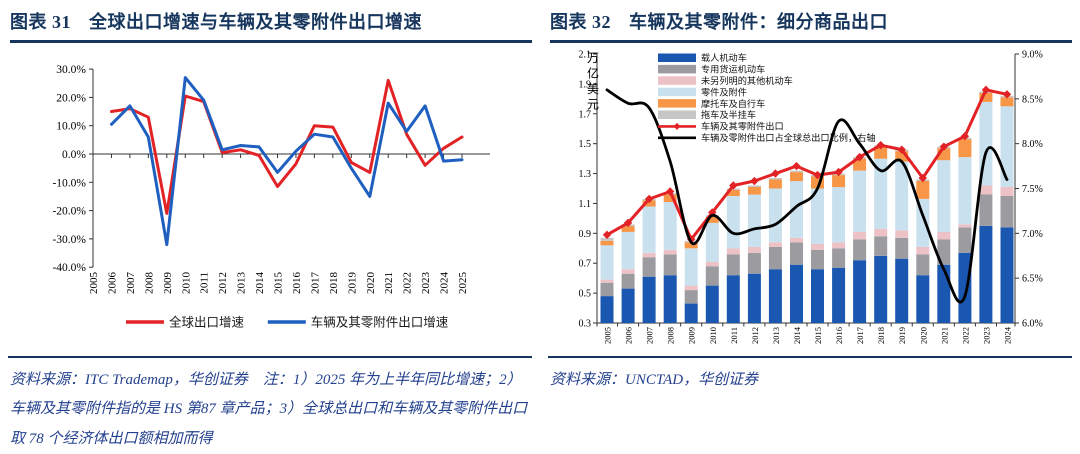  I want to click on legend-label: 载人机动车, so click(724, 57).